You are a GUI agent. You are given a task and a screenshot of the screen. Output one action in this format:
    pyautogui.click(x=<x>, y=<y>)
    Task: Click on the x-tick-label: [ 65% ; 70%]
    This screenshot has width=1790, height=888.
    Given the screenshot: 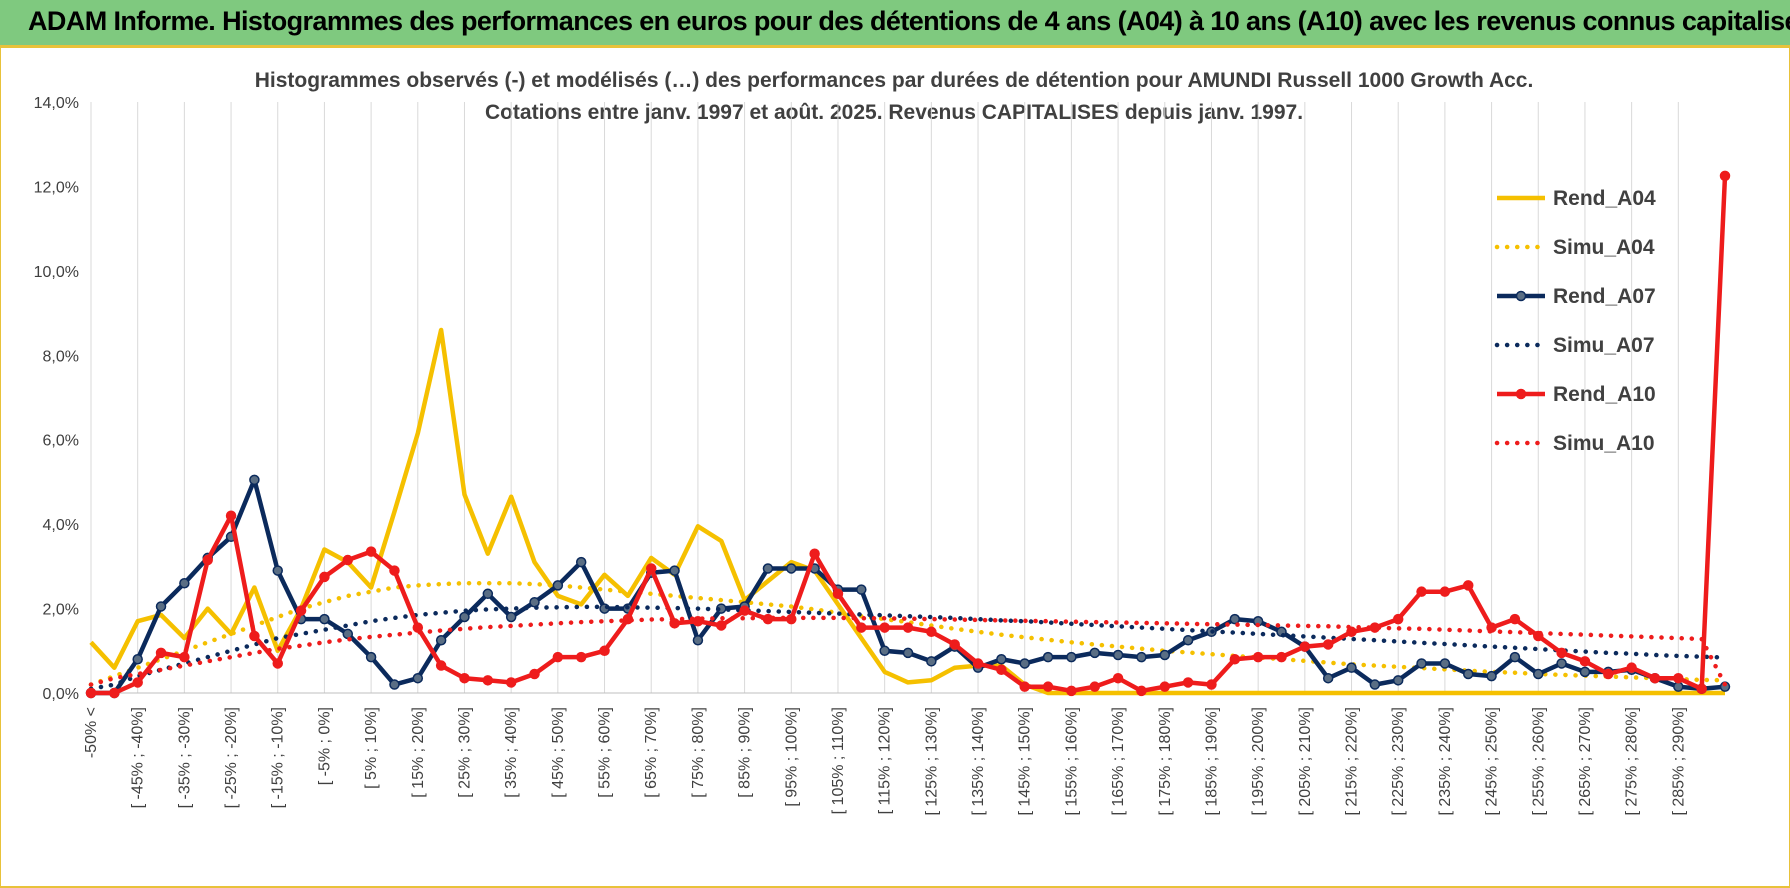 What is the action you would take?
    pyautogui.click(x=651, y=752)
    